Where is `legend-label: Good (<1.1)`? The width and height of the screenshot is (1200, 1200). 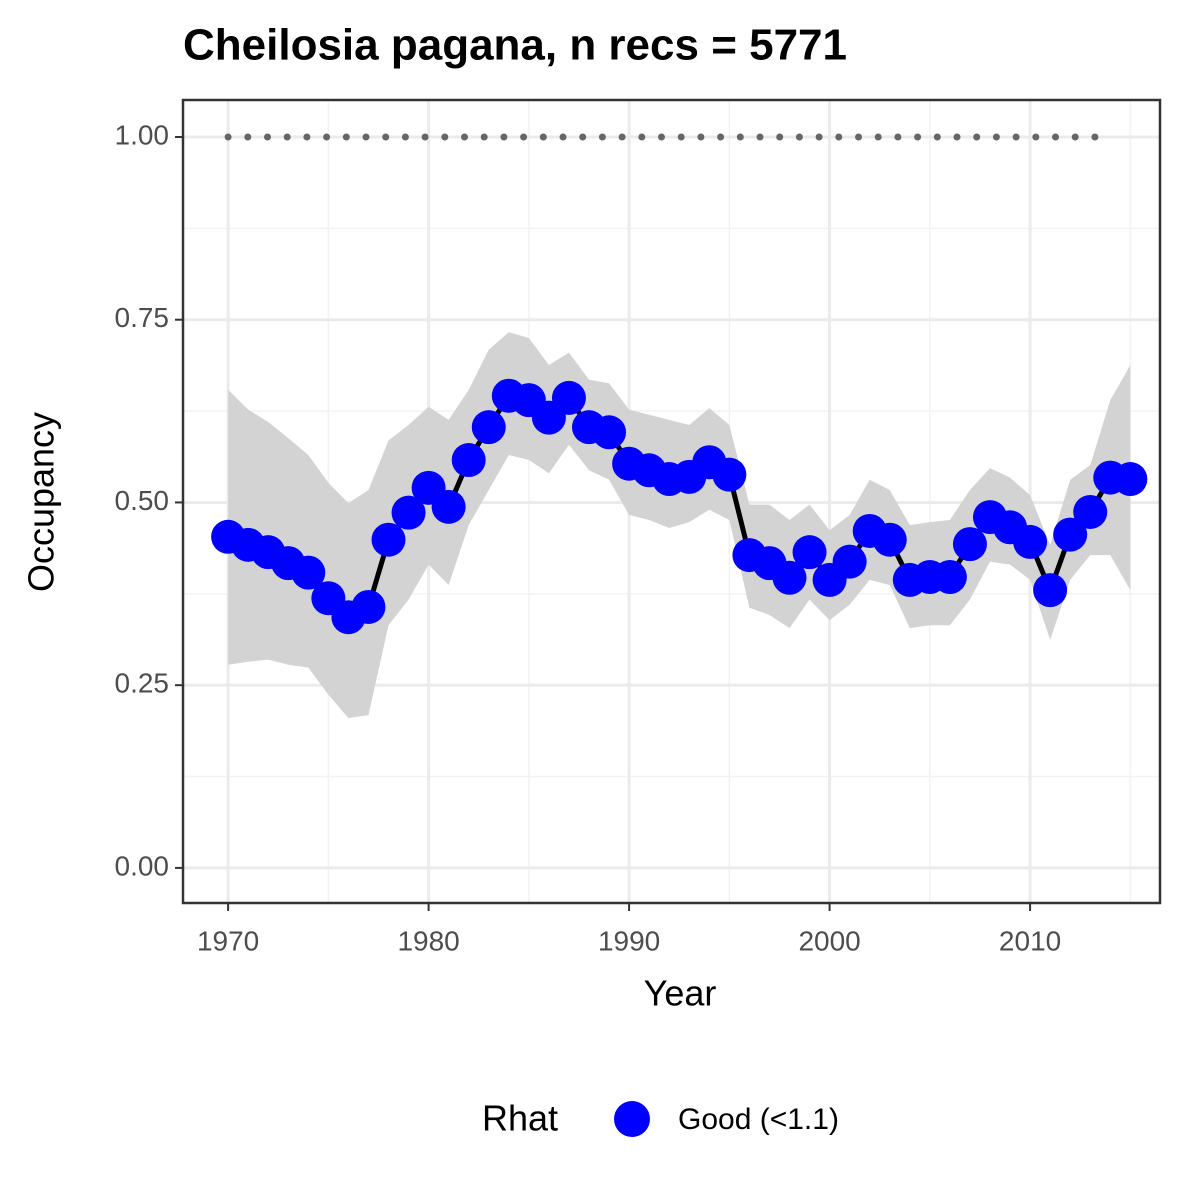
legend-label: Good (<1.1) is located at coordinates (758, 1119).